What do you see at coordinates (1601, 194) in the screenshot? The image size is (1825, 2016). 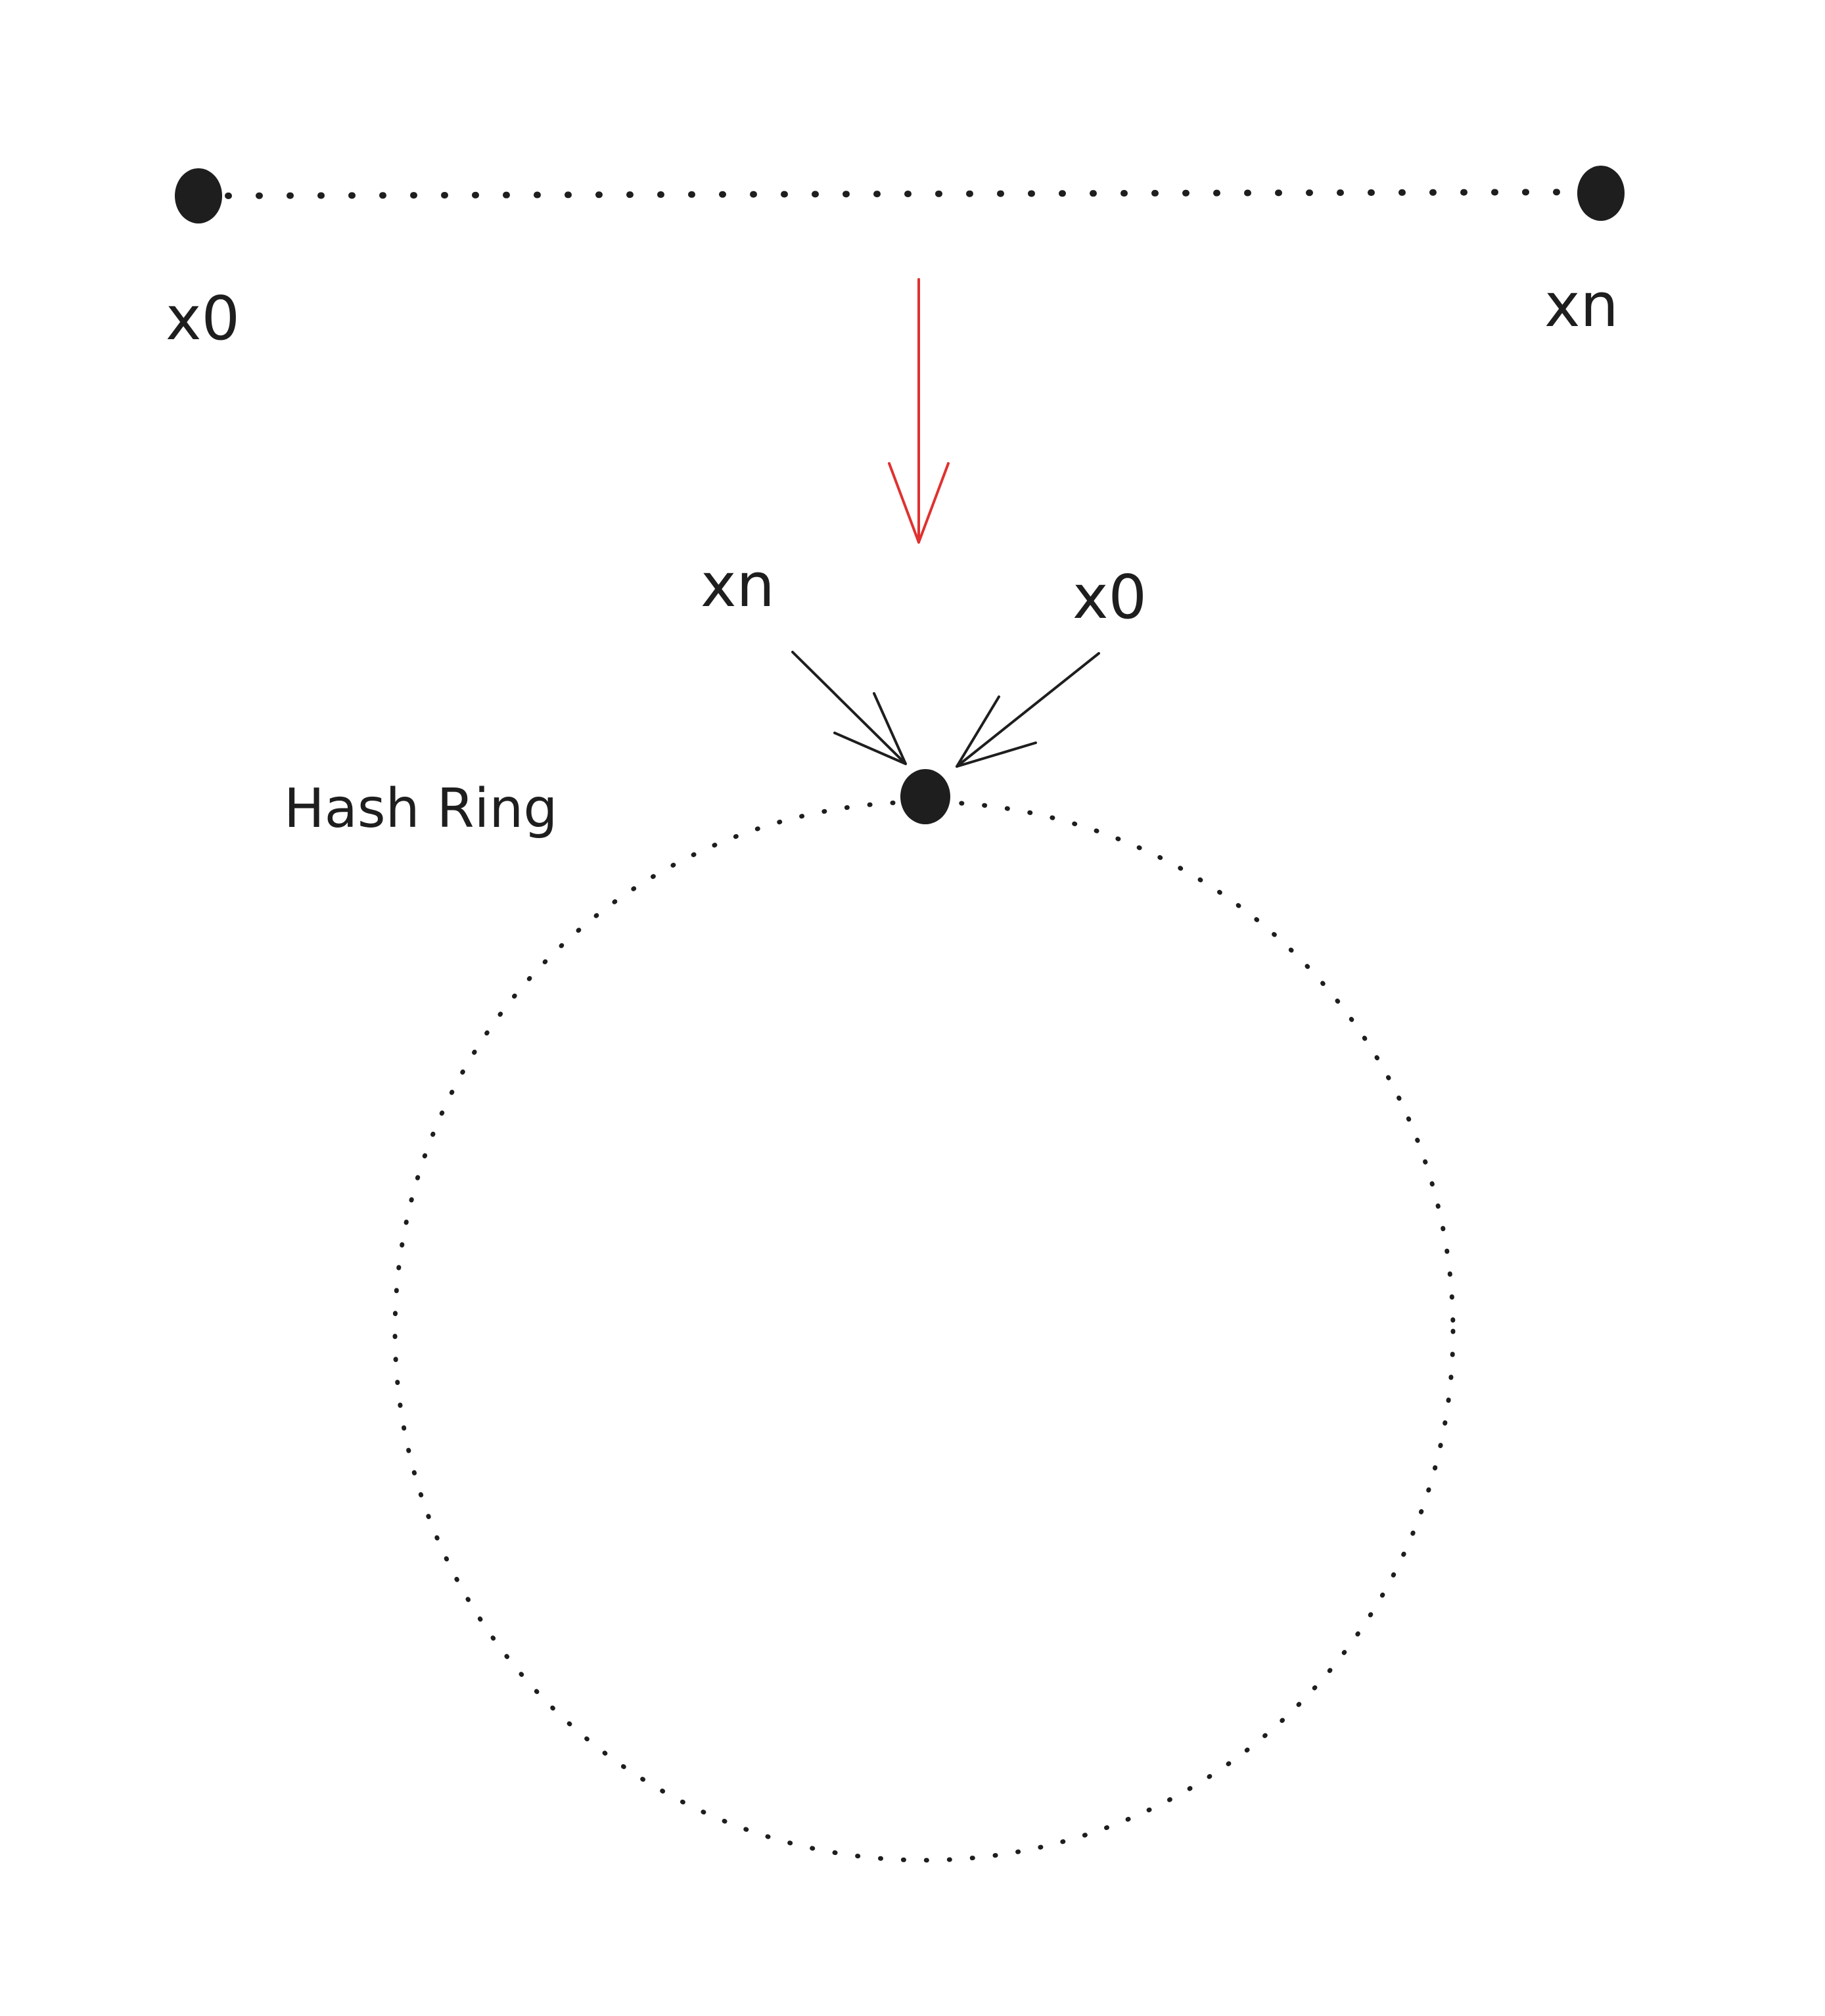 I see `end-point` at bounding box center [1601, 194].